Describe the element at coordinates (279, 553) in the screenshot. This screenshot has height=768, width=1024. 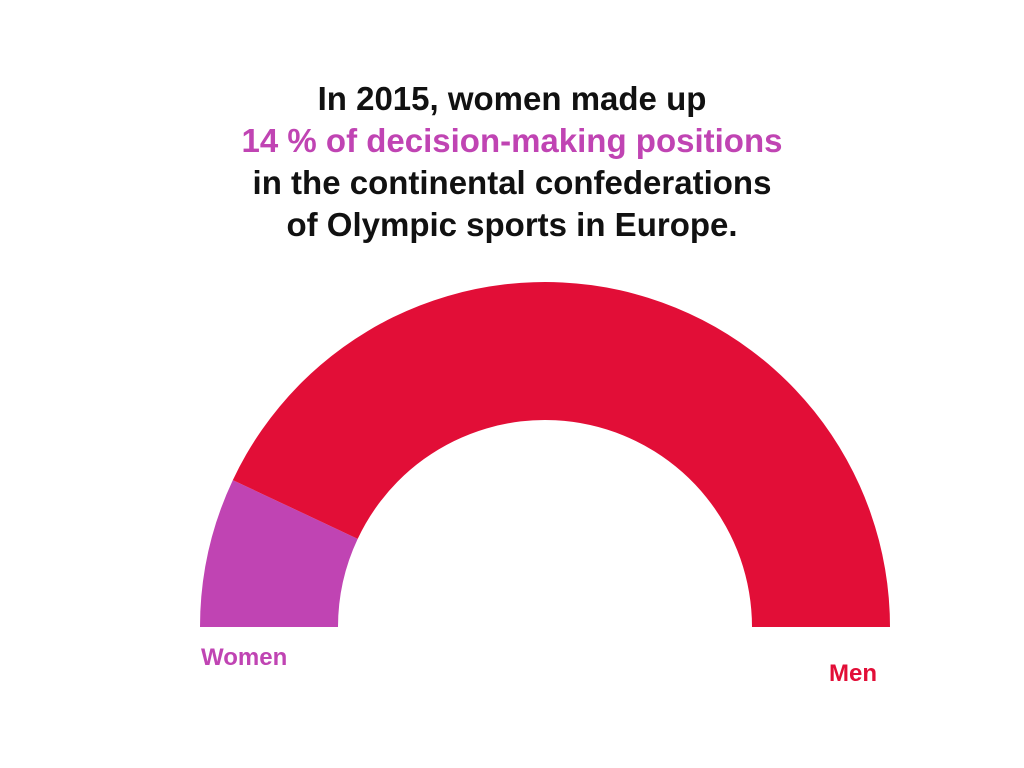
I see `women-segment` at that location.